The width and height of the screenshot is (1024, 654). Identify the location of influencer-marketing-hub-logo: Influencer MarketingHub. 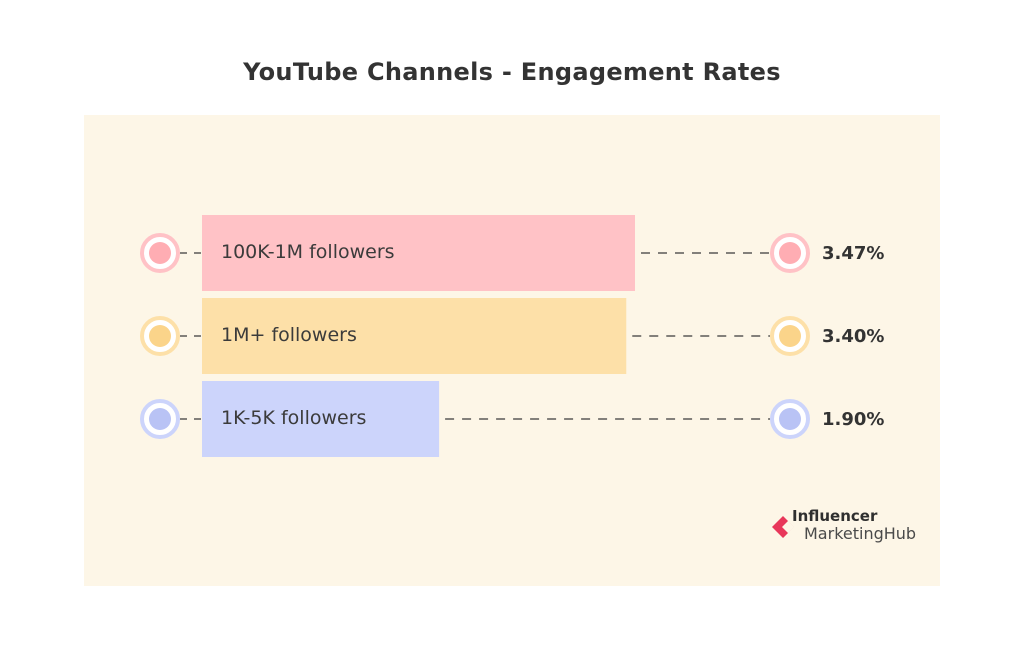
(850, 527).